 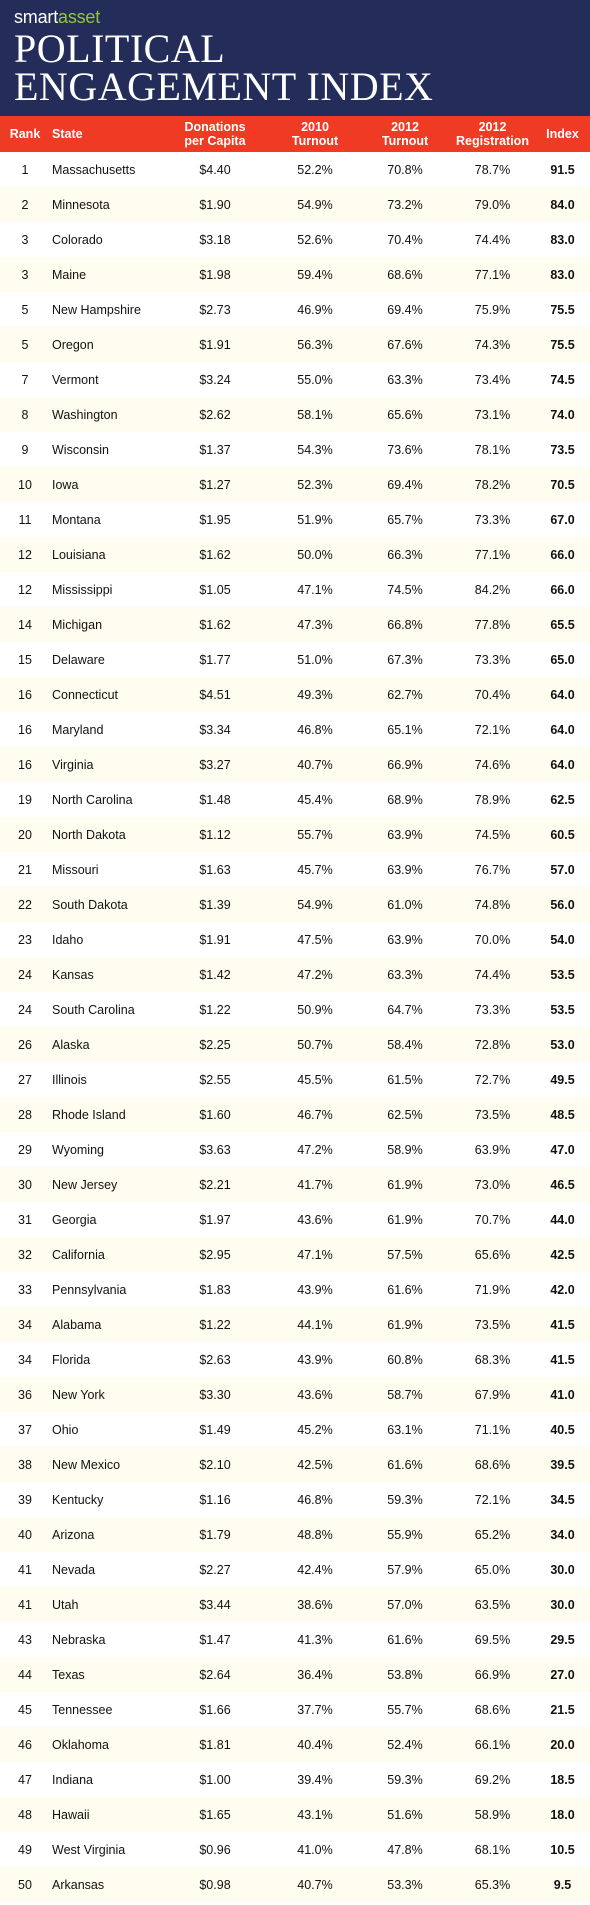 I want to click on cell-rank: 26, so click(x=25, y=1044).